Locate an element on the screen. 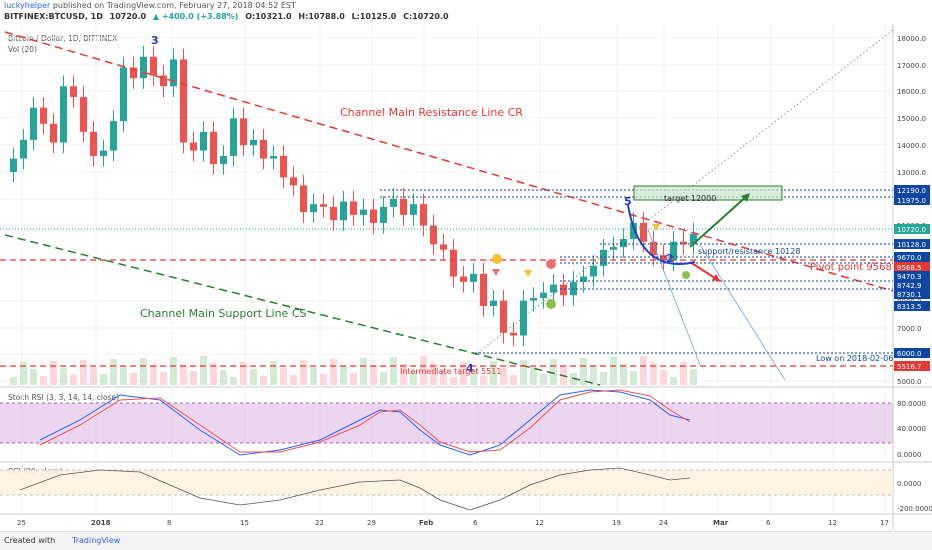  volume-label: Vol (20) is located at coordinates (23, 49).